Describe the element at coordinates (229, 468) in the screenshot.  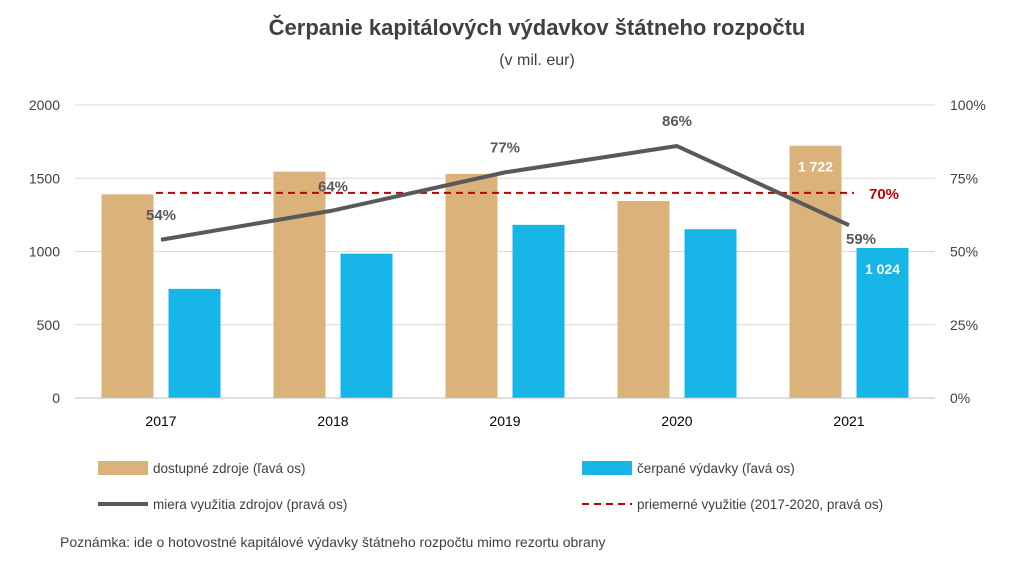
I see `legend-label: dostupné zdroje (ľavá os)` at that location.